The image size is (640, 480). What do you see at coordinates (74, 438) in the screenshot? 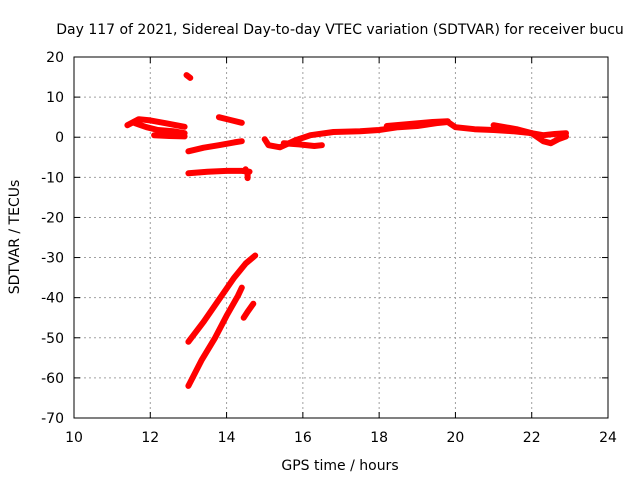
I see `x-tick-label: 10` at bounding box center [74, 438].